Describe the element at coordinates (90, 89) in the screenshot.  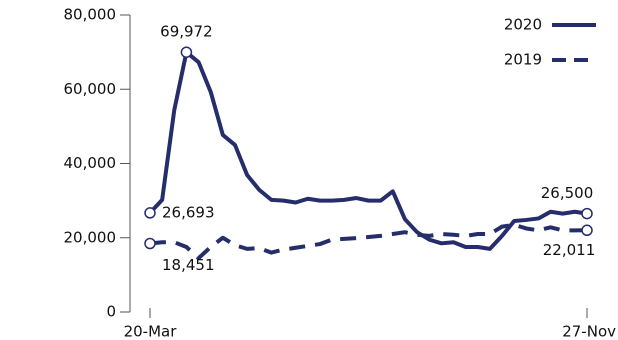
I see `y-tick-label: 60,000` at that location.